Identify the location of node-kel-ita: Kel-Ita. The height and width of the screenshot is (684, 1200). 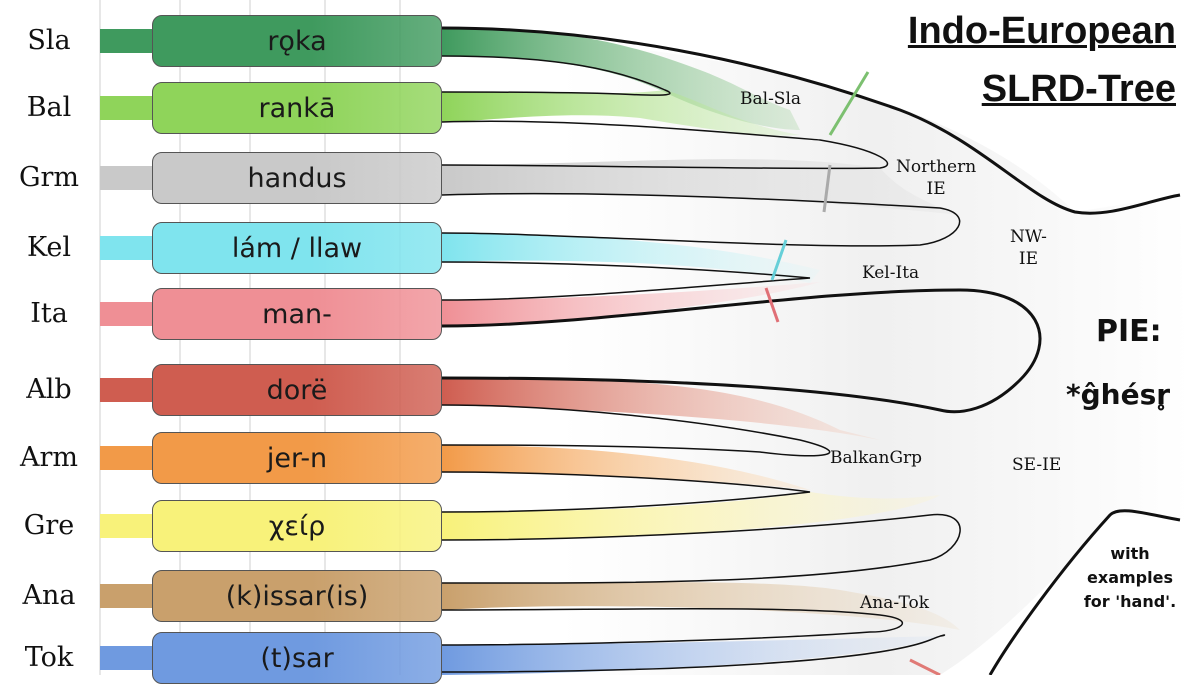
(891, 273).